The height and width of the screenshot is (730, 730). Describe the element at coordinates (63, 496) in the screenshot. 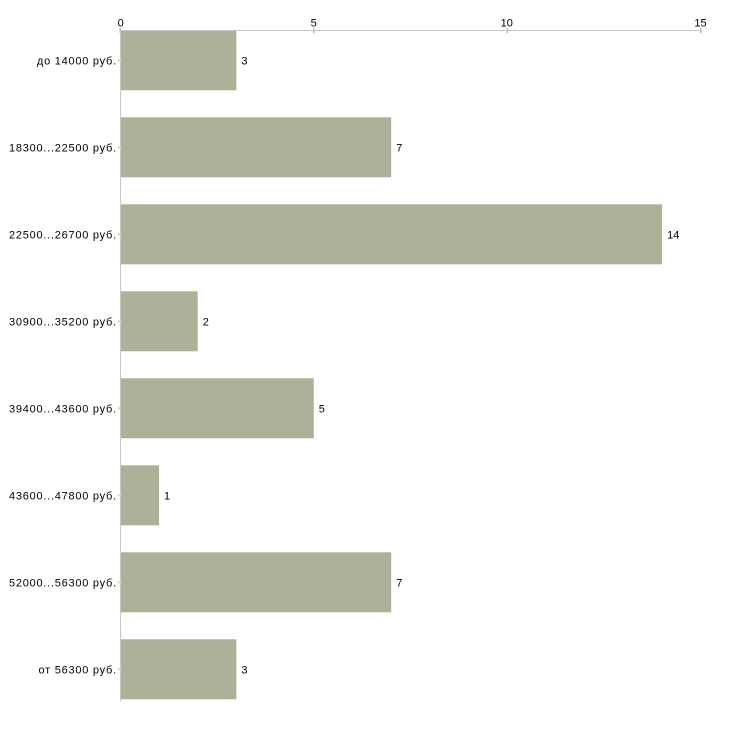

I see `svg-text: 43600...47800 руб.` at that location.